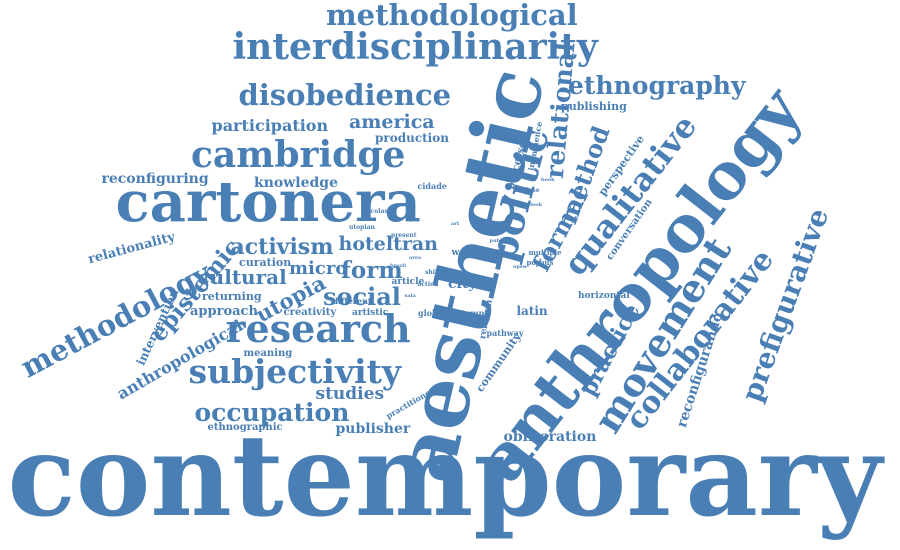 This screenshot has height=550, width=900. What do you see at coordinates (548, 179) in the screenshot?
I see `word-book: book` at bounding box center [548, 179].